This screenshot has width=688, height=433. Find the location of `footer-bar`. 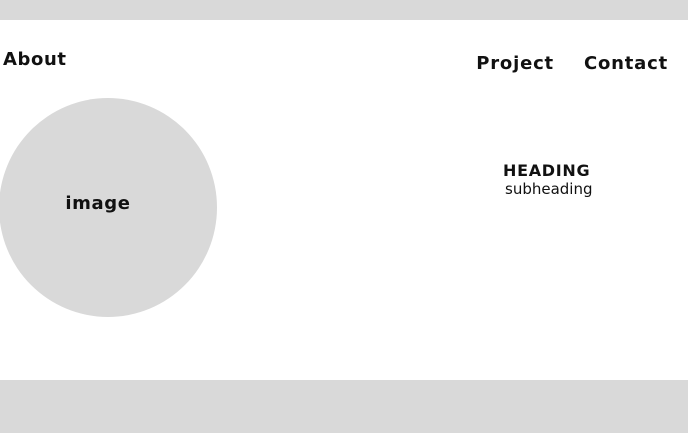

footer-bar is located at coordinates (344, 406).